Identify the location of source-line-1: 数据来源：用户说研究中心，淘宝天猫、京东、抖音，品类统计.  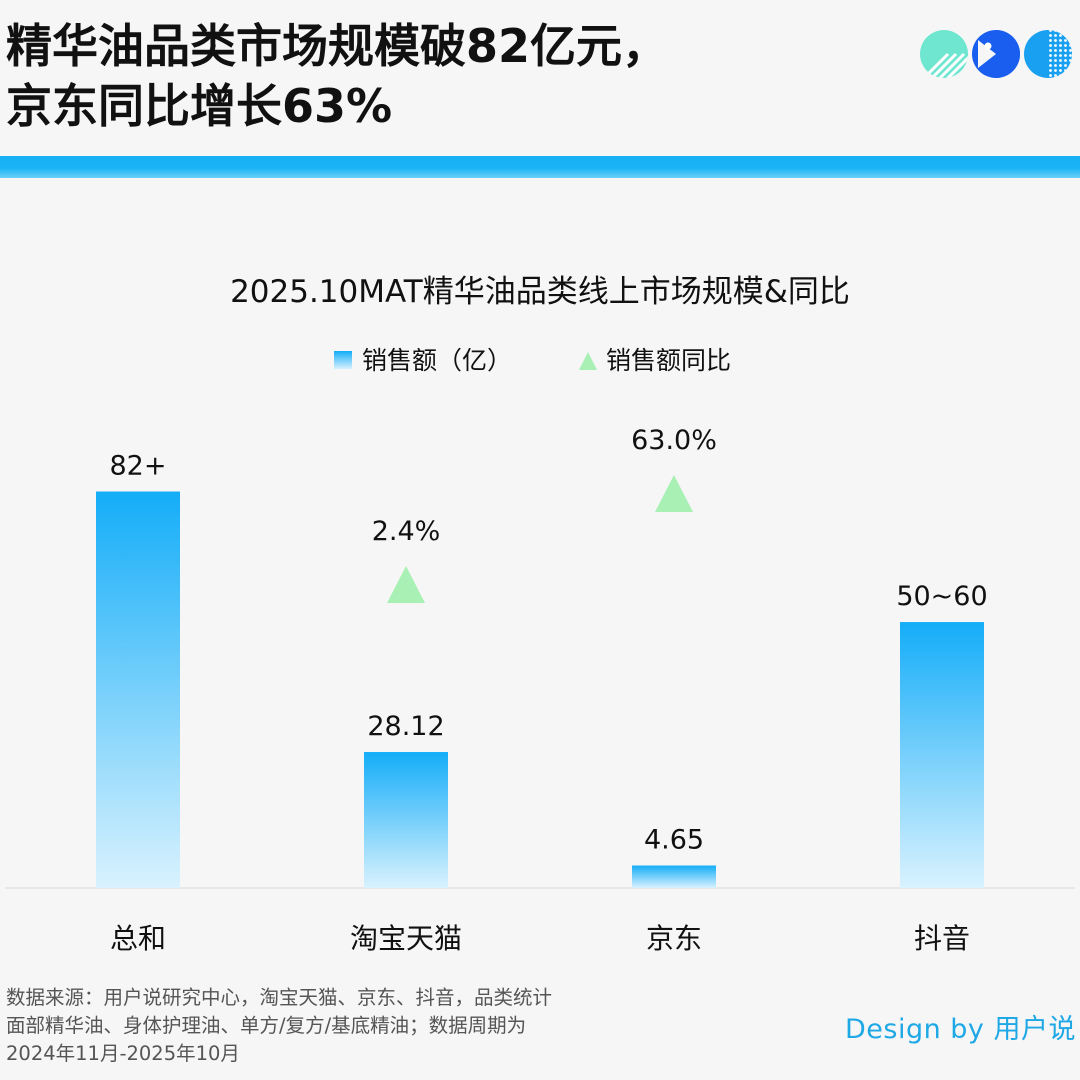
(279, 997).